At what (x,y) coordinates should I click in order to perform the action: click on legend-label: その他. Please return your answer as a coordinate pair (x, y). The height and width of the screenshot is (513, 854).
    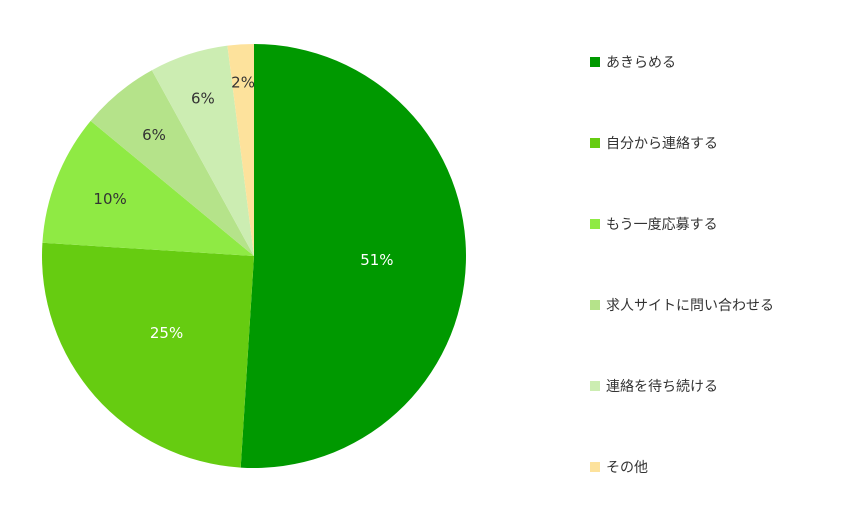
    Looking at the image, I should click on (627, 468).